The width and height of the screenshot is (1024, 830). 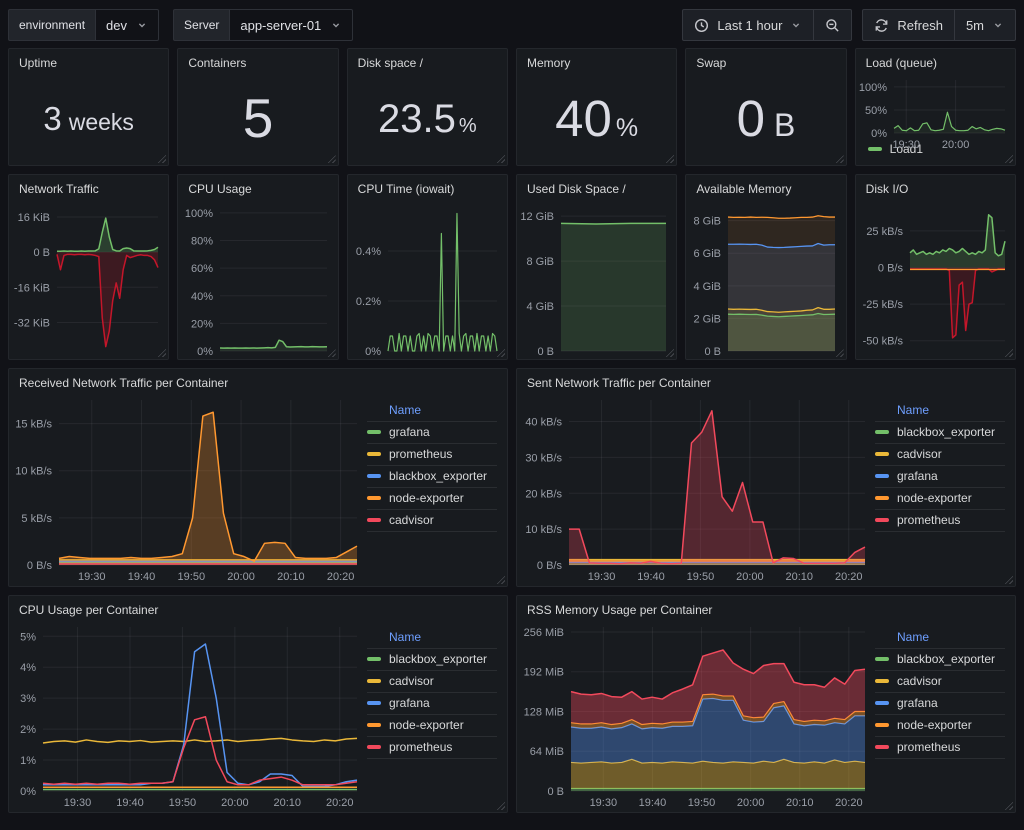 What do you see at coordinates (89, 610) in the screenshot?
I see `panel-title: CPU Usage per Container` at bounding box center [89, 610].